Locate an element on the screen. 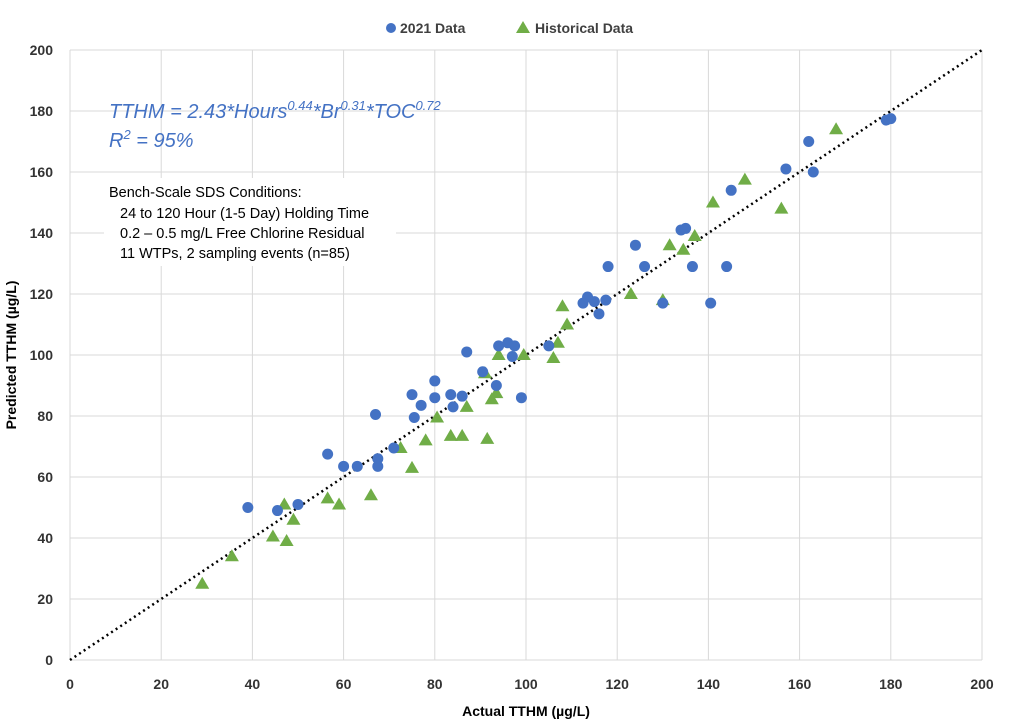 This screenshot has width=1022, height=725. y-axis-ticks: 0 20 40 60 80 100 120 140 160 180 200 is located at coordinates (42, 355).